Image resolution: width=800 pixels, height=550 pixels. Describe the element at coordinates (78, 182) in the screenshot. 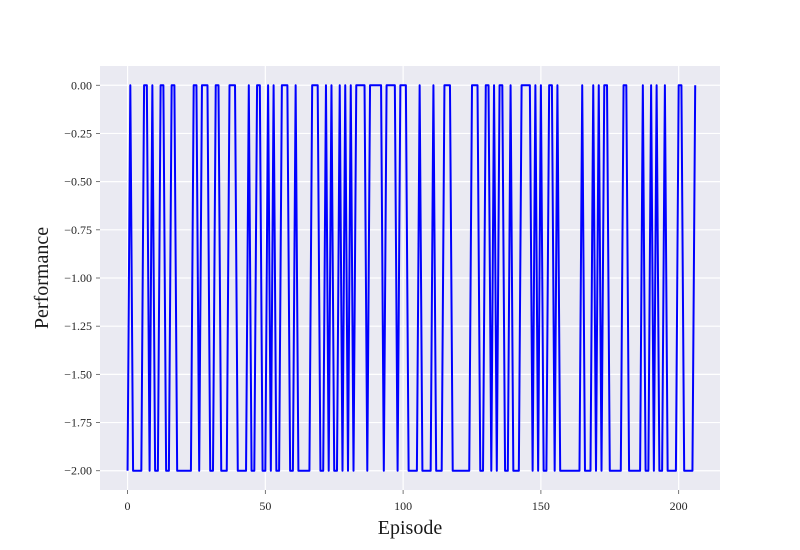

I see `y-tick-label: −0.50` at that location.